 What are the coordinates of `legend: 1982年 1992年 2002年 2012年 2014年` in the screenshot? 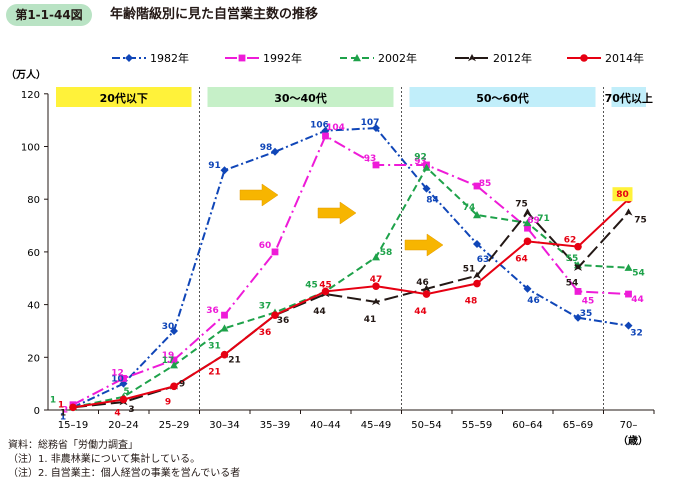 It's located at (378, 58).